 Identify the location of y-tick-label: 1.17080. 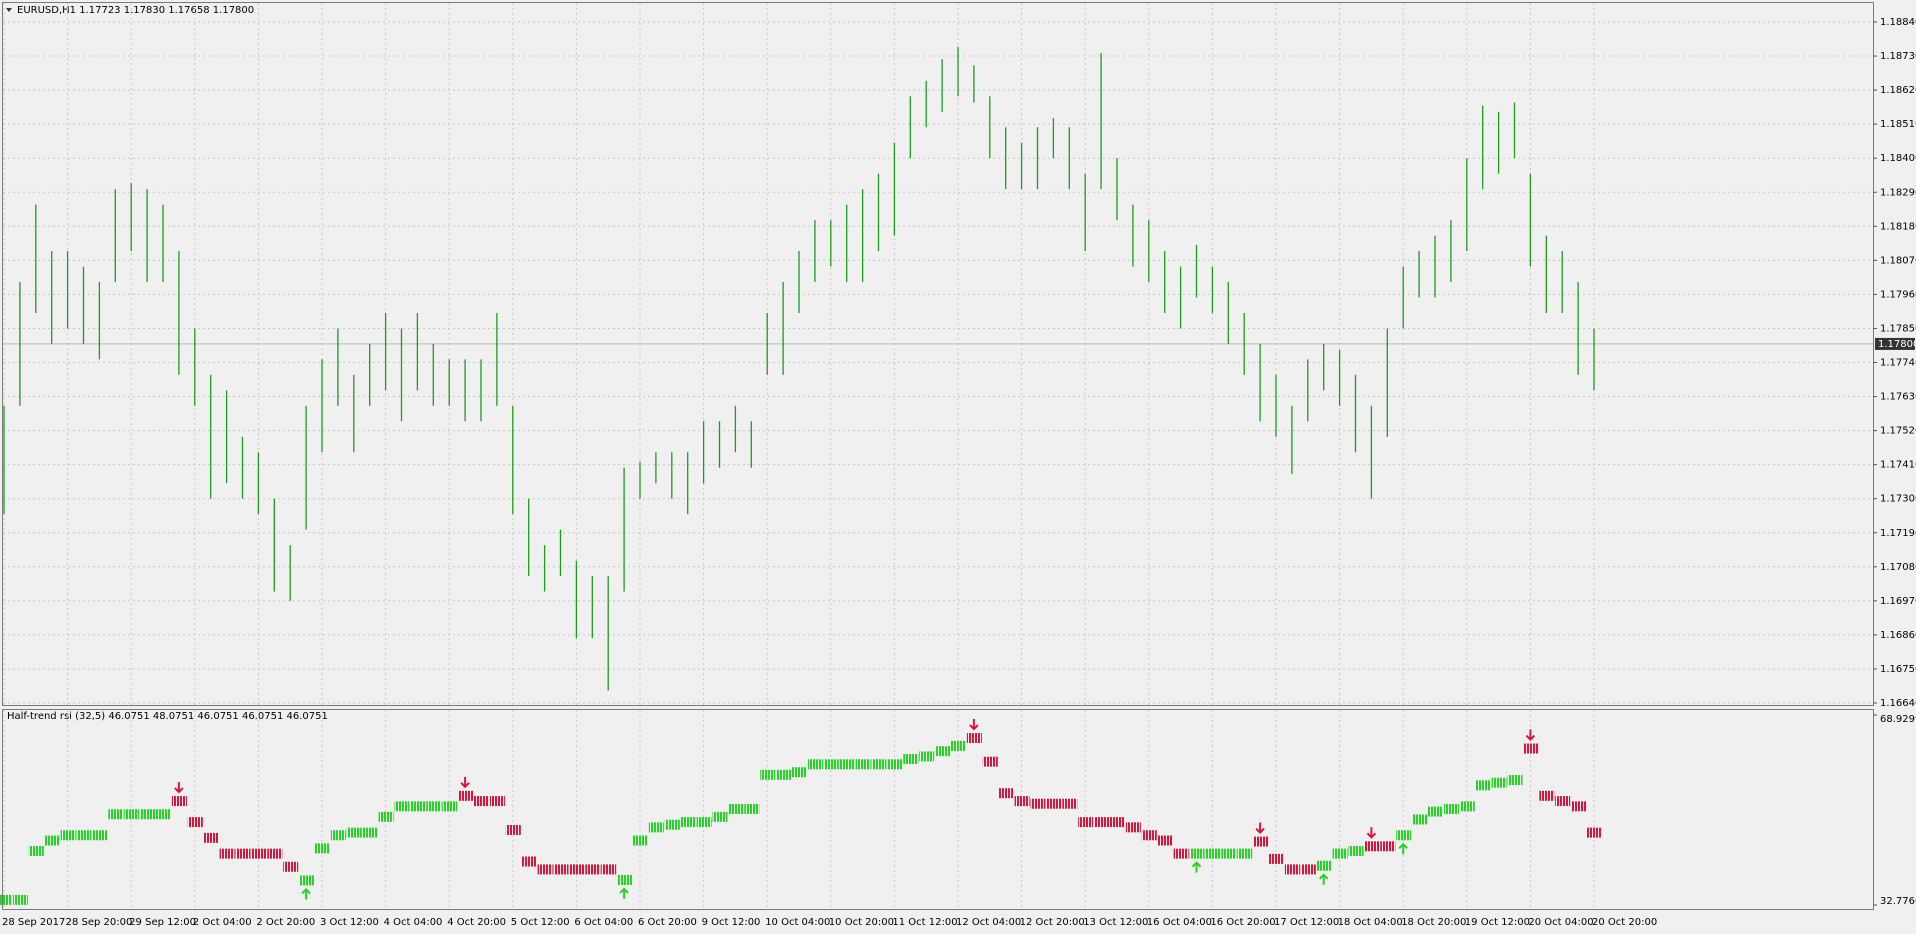
(1898, 567).